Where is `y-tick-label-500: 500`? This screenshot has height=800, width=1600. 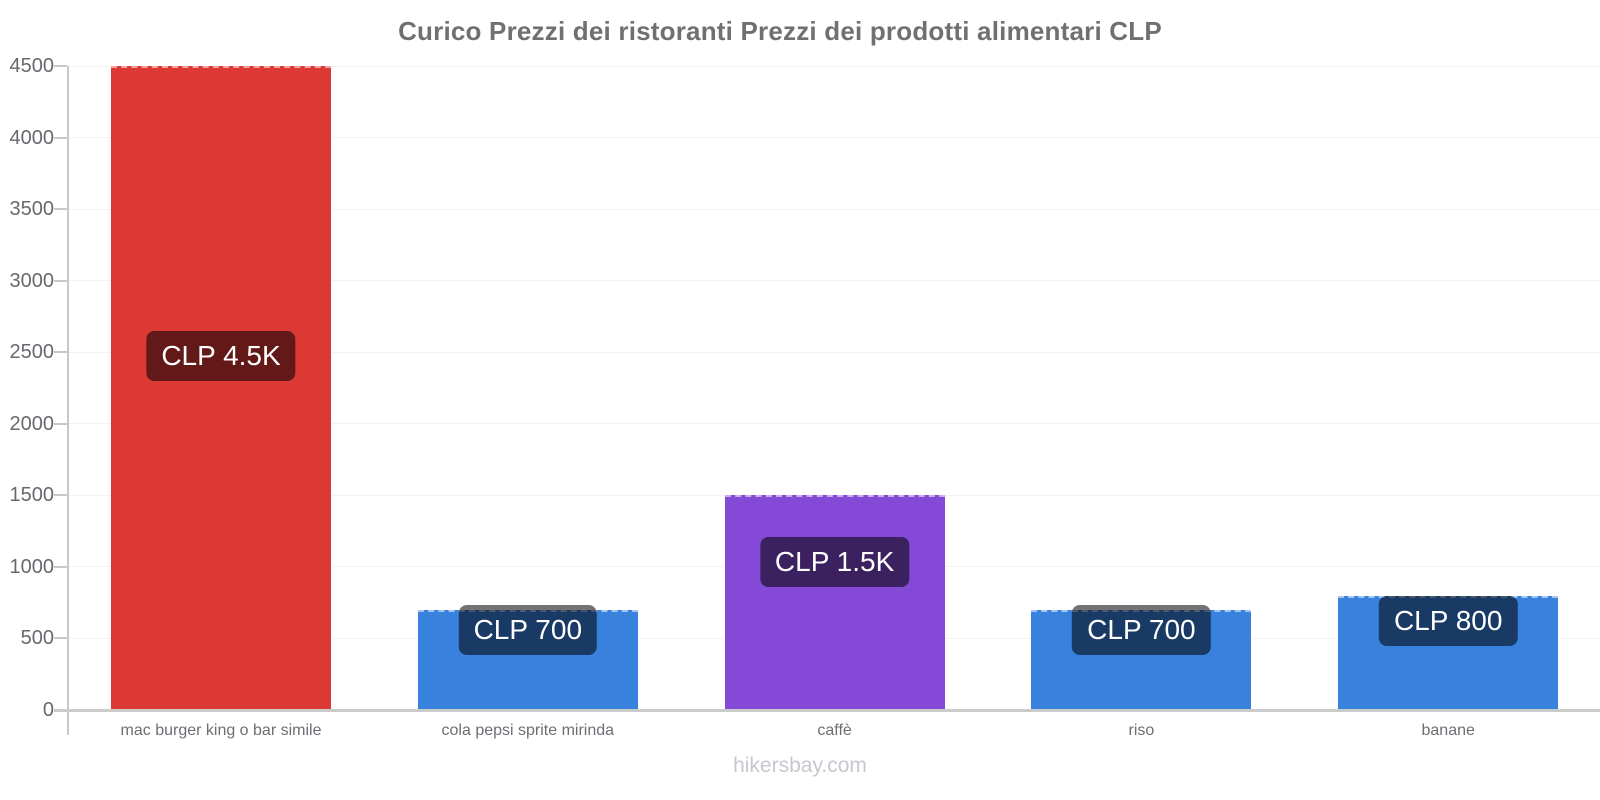
y-tick-label-500: 500 is located at coordinates (37, 638).